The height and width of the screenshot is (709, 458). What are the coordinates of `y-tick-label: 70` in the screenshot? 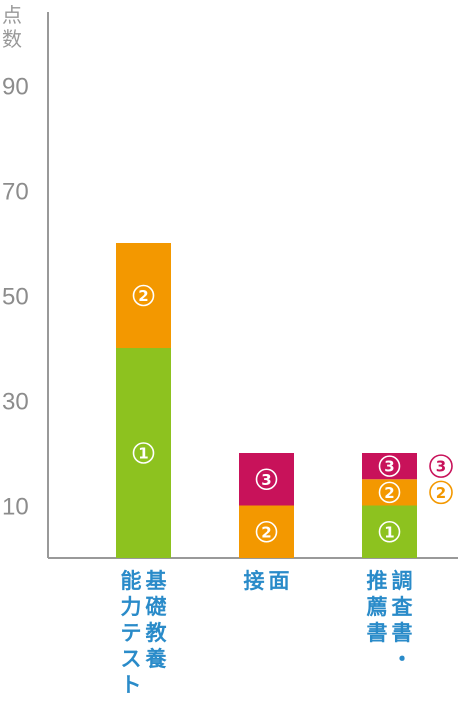 It's located at (15, 192).